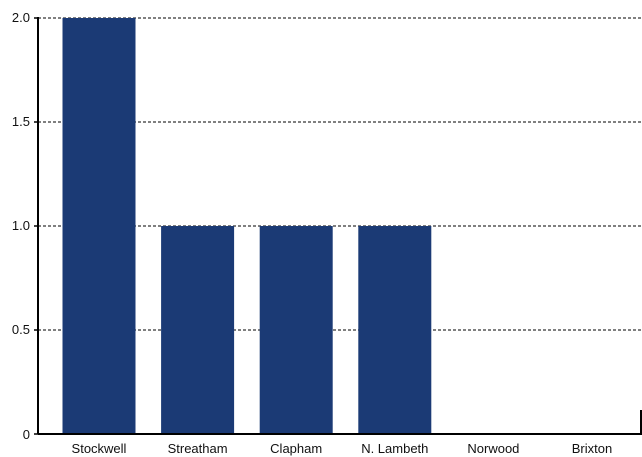 The image size is (642, 457). What do you see at coordinates (99, 448) in the screenshot?
I see `x-tick-label-stockwell: Stockwell` at bounding box center [99, 448].